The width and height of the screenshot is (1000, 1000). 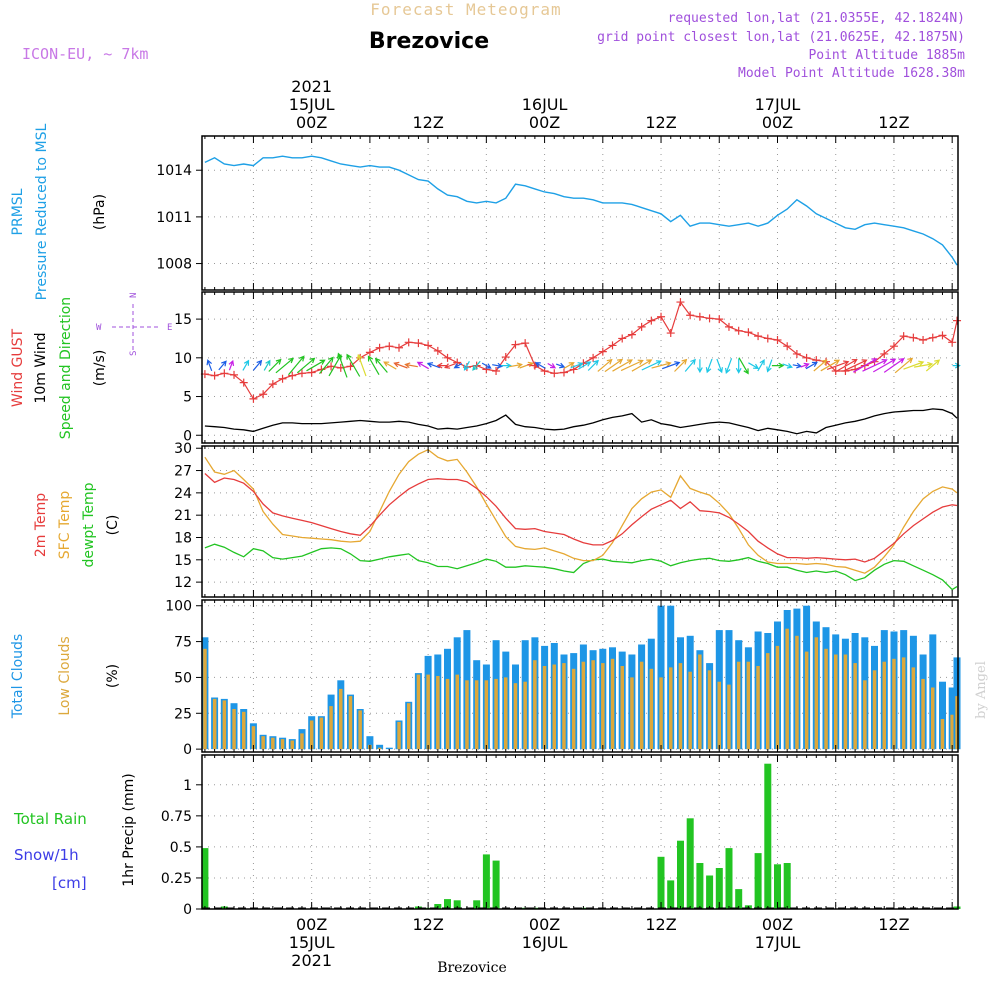 I want to click on dewpoint-line, so click(x=581, y=567).